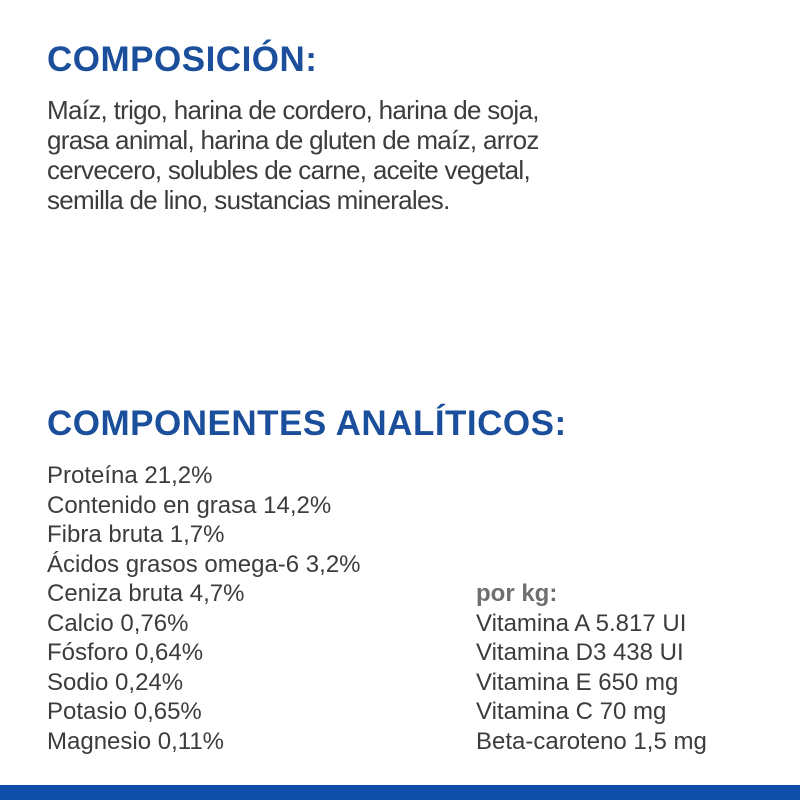 The width and height of the screenshot is (800, 800). What do you see at coordinates (130, 475) in the screenshot?
I see `list-item: Proteína 21,2%` at bounding box center [130, 475].